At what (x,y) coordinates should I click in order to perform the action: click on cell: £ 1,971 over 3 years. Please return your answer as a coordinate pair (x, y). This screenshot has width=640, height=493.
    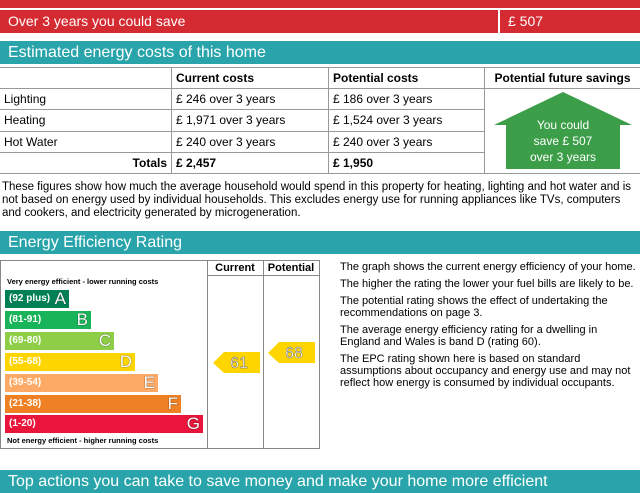
    Looking at the image, I should click on (250, 120).